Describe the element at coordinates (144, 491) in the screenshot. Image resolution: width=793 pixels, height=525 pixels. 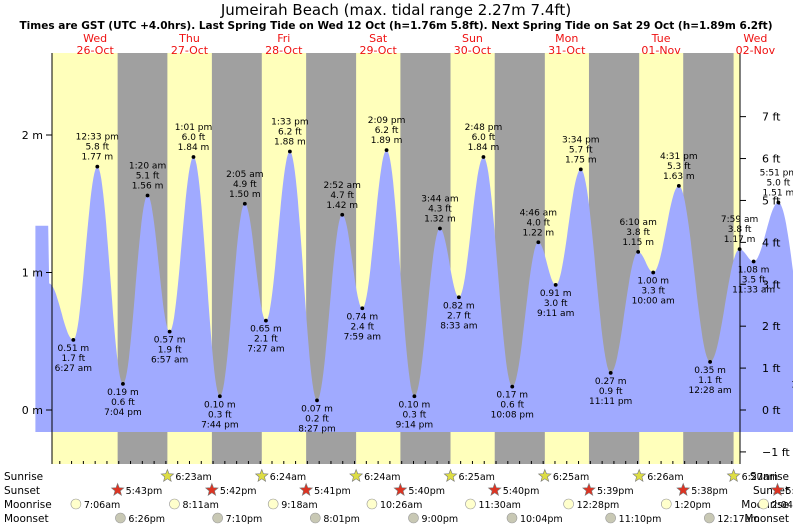
I see `sunset-time: 5:43pm` at that location.